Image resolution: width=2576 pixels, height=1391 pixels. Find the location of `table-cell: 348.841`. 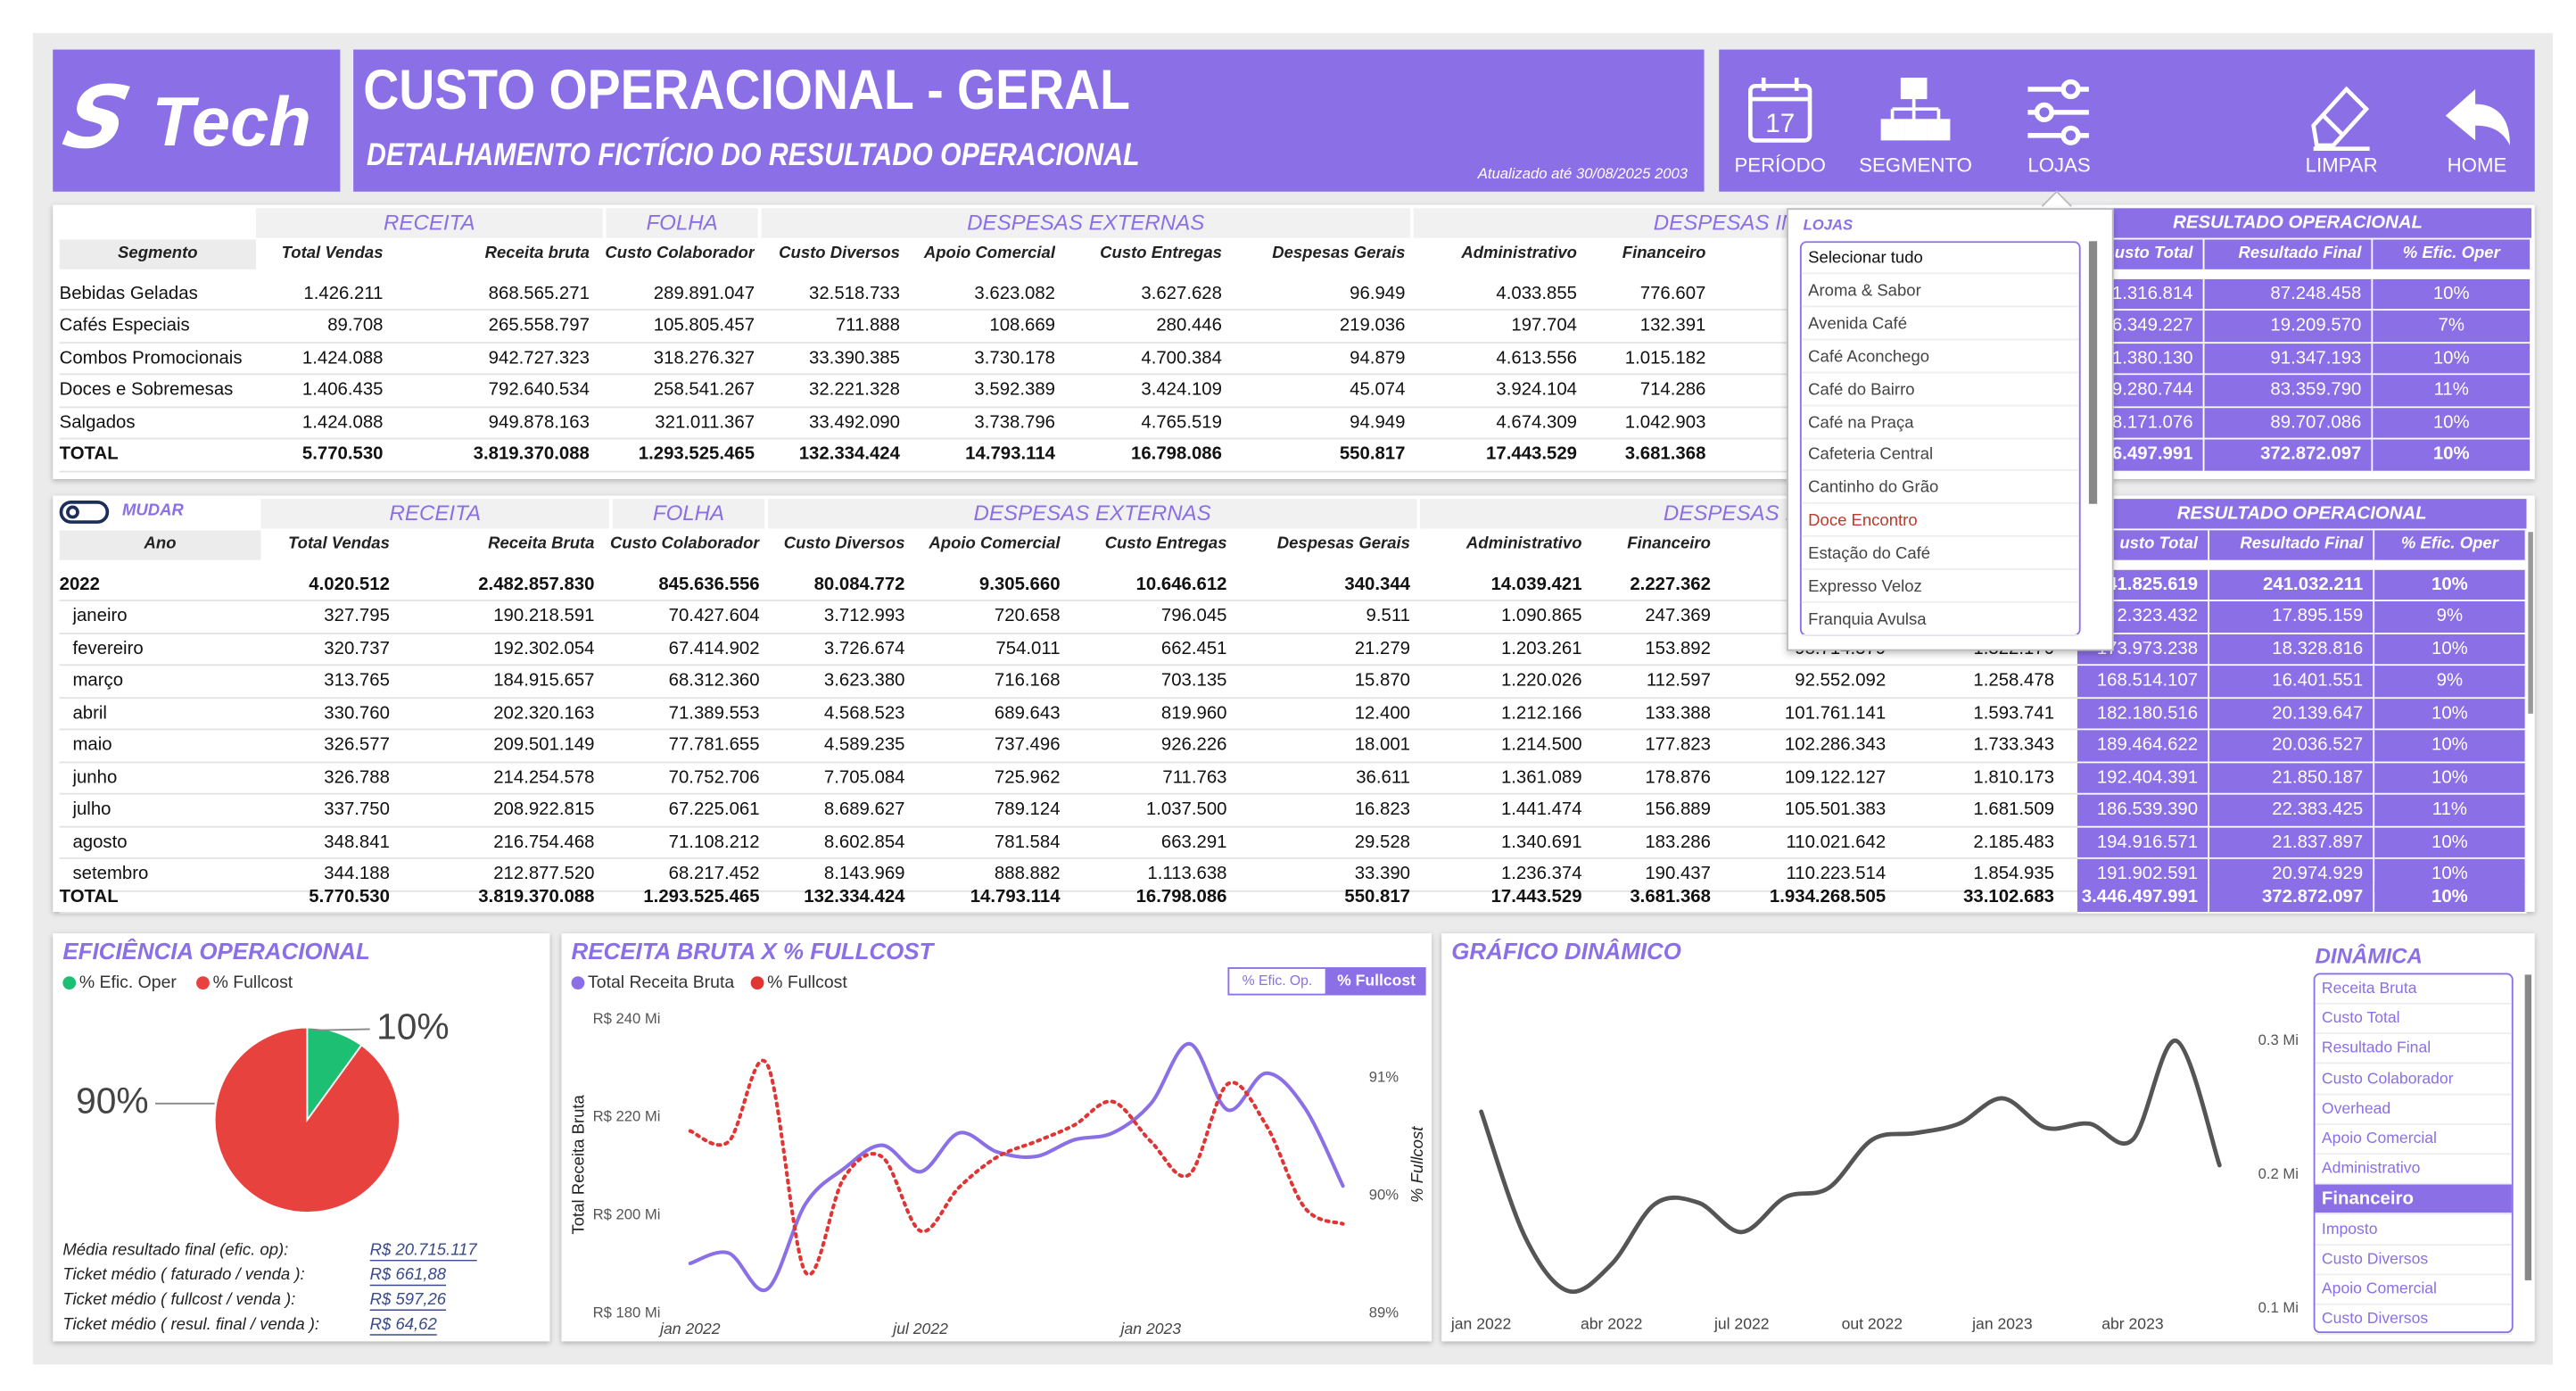

table-cell: 348.841 is located at coordinates (357, 842).